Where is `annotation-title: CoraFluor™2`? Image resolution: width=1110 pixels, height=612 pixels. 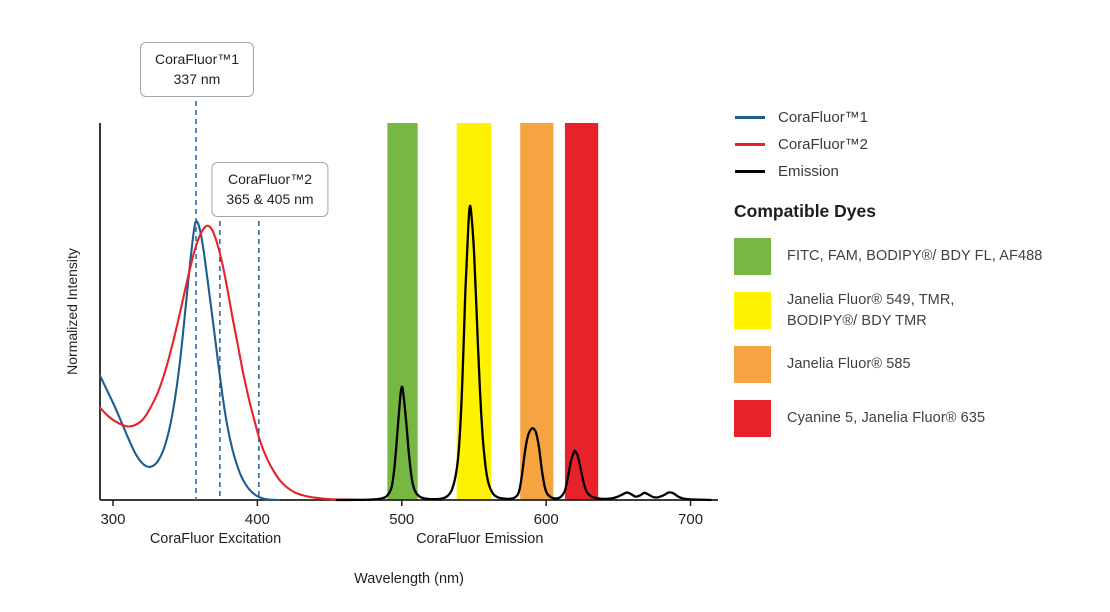 annotation-title: CoraFluor™2 is located at coordinates (270, 179).